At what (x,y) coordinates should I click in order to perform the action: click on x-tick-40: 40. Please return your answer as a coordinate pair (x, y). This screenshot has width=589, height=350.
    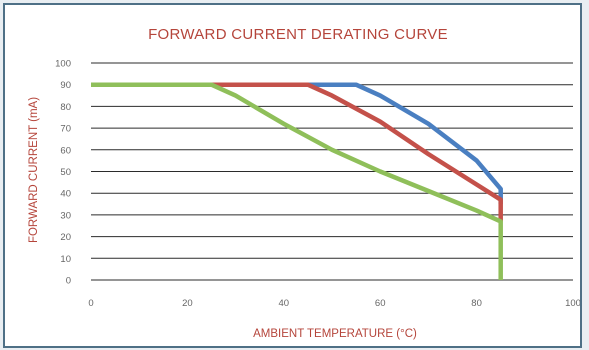
    Looking at the image, I should click on (284, 303).